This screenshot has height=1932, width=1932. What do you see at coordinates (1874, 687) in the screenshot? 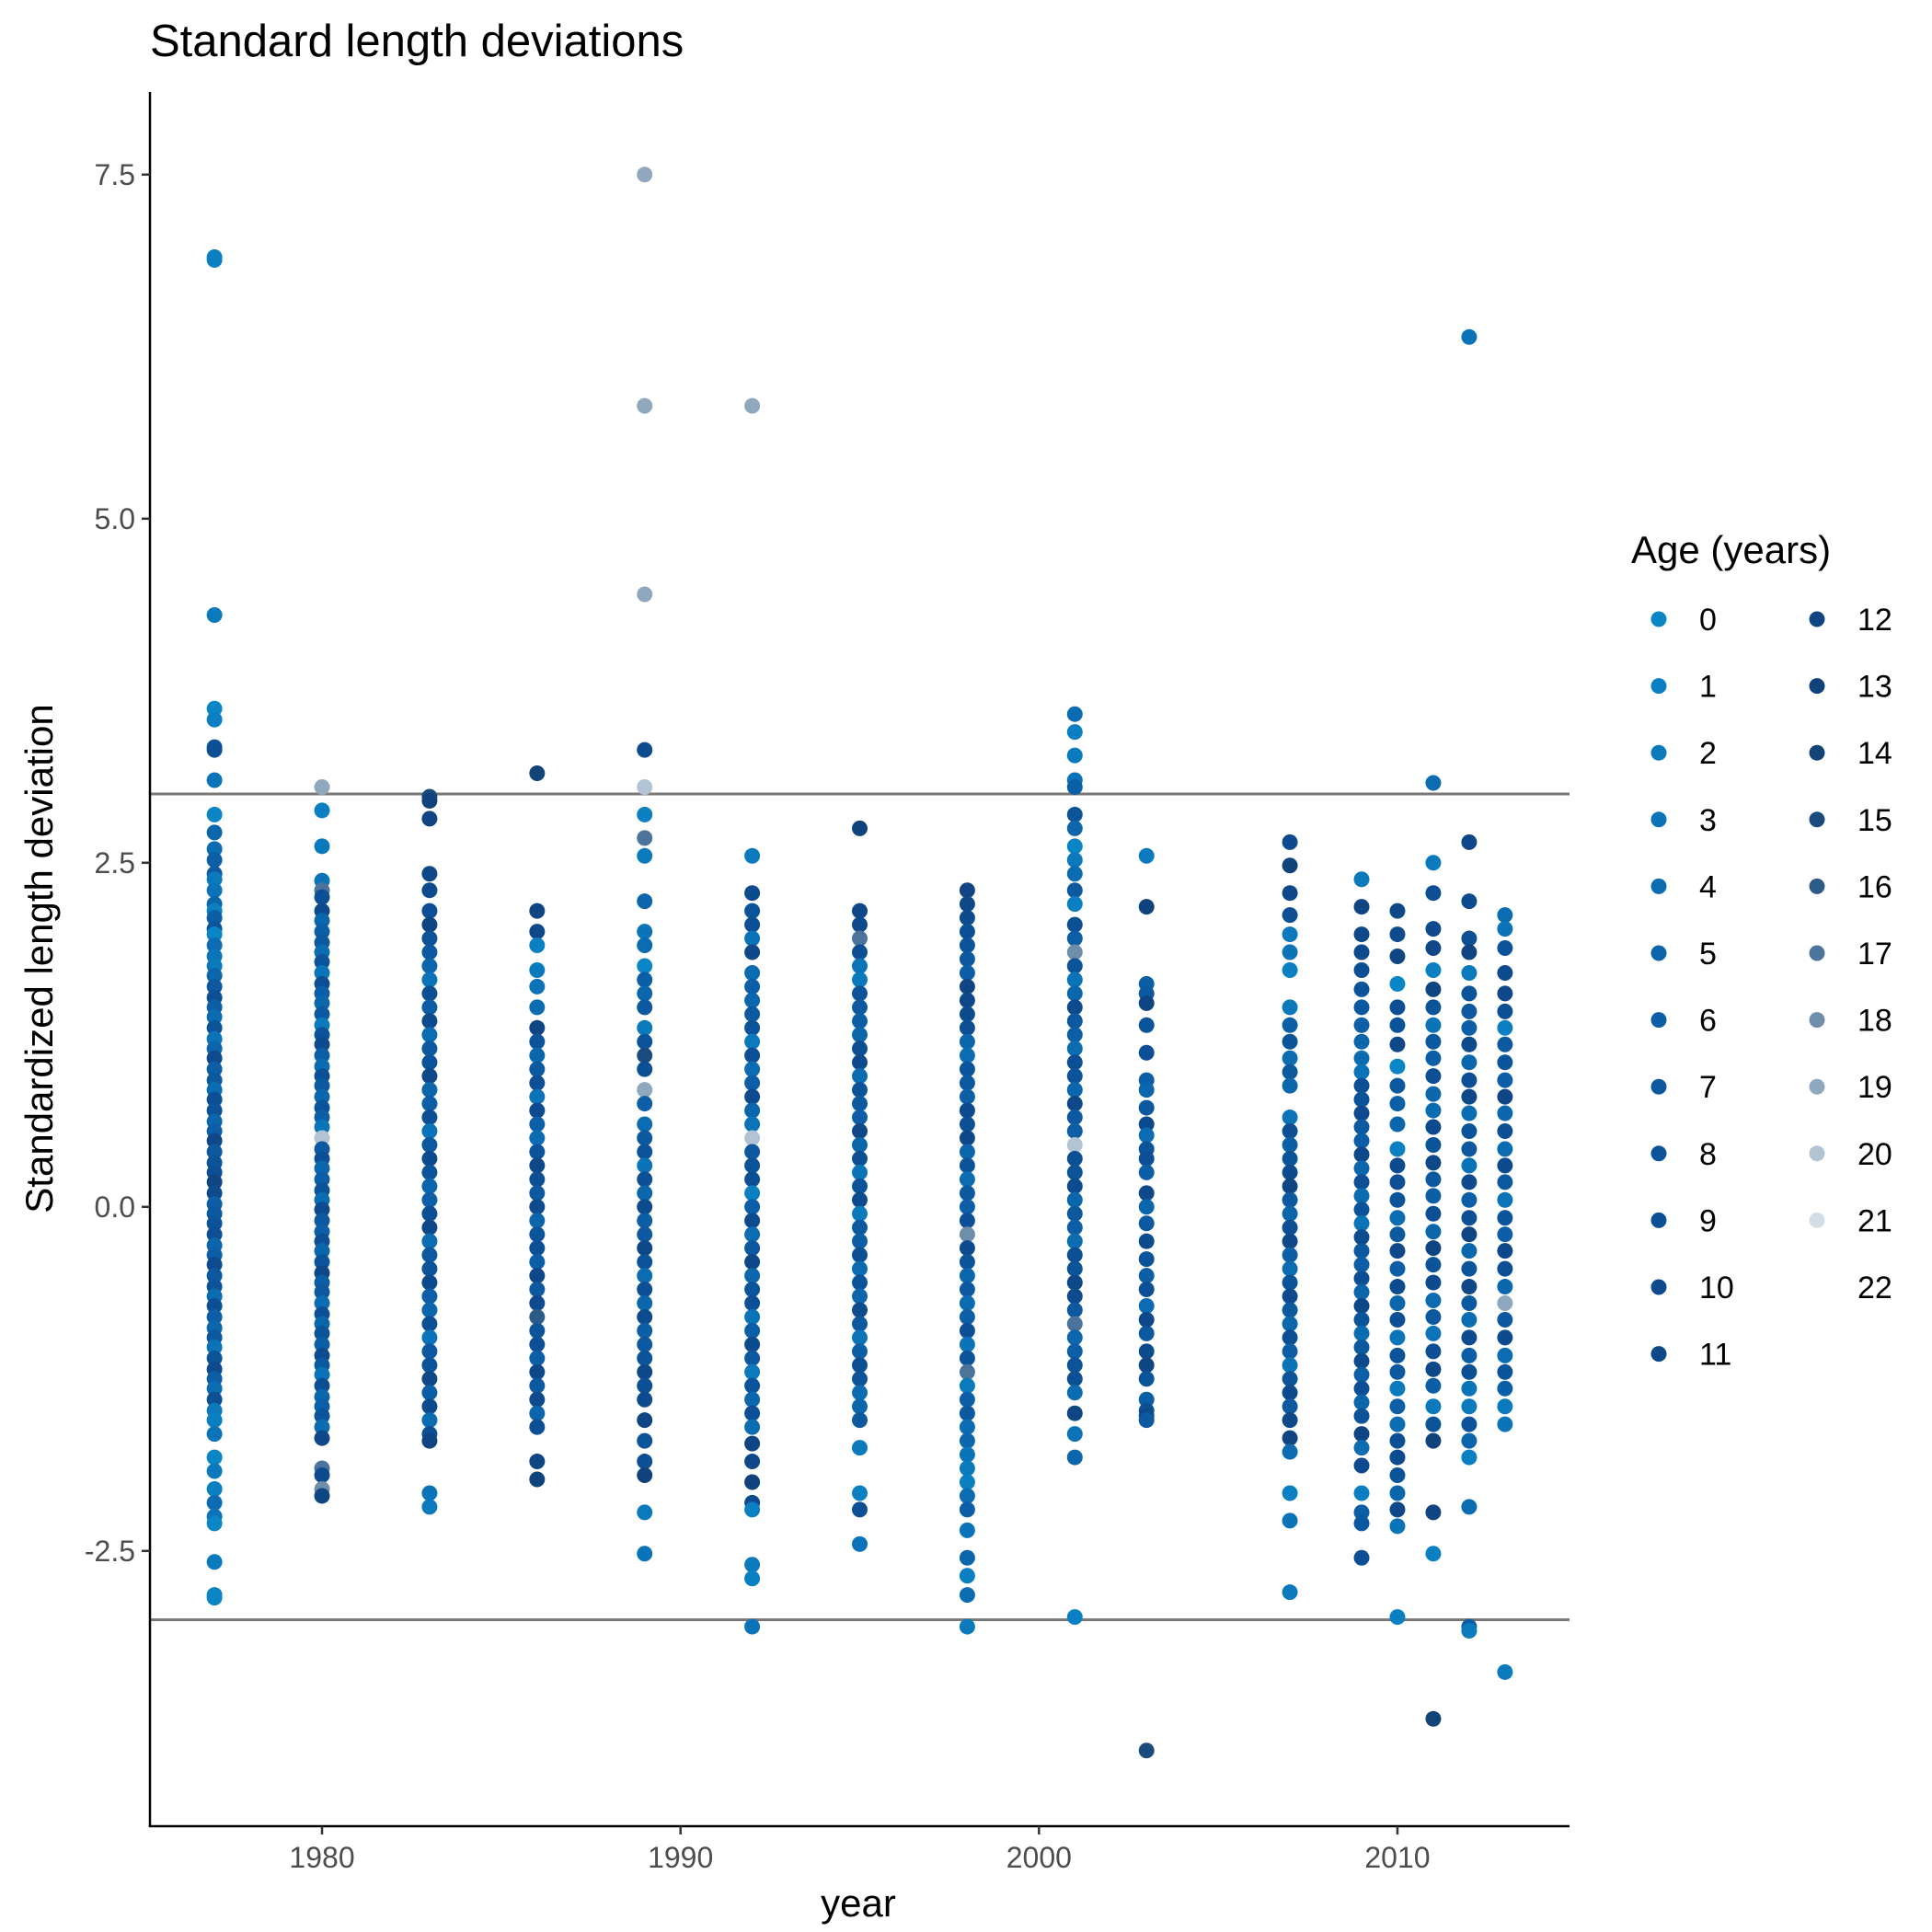
I see `legend-label-13: 13` at bounding box center [1874, 687].